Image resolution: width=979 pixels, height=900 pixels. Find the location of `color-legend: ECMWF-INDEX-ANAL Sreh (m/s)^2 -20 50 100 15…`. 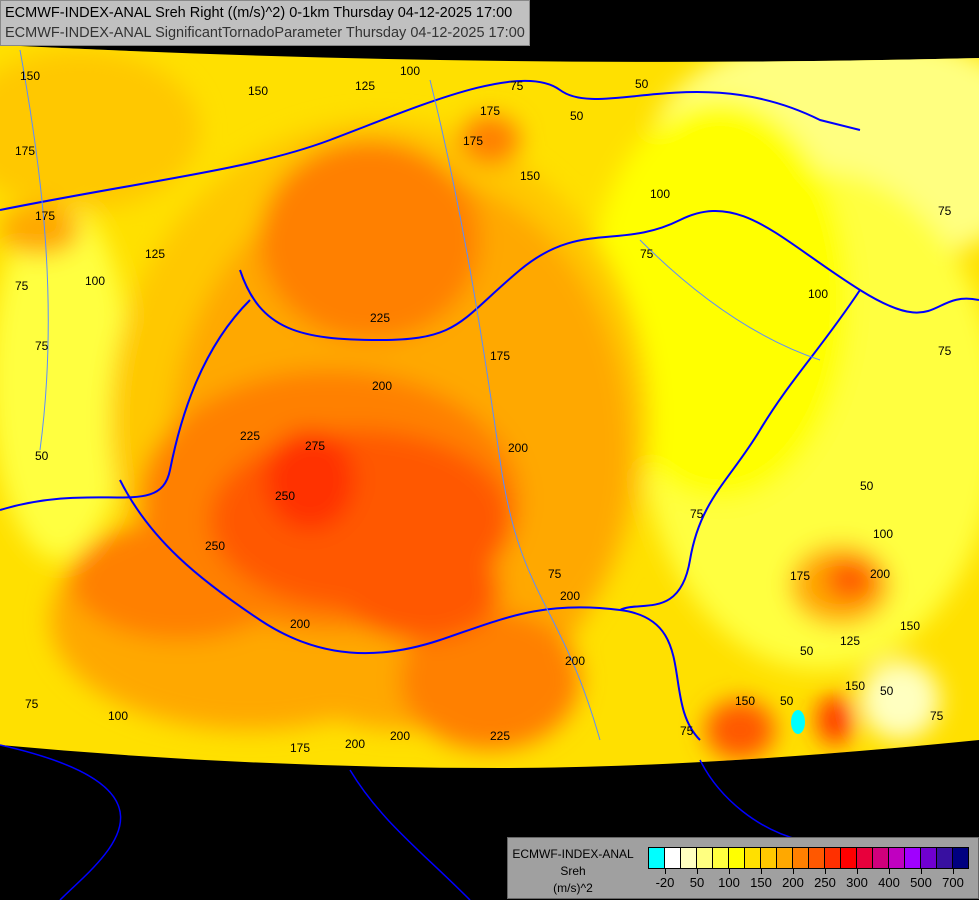

color-legend: ECMWF-INDEX-ANAL Sreh (m/s)^2 -20 50 100 15… is located at coordinates (743, 868).